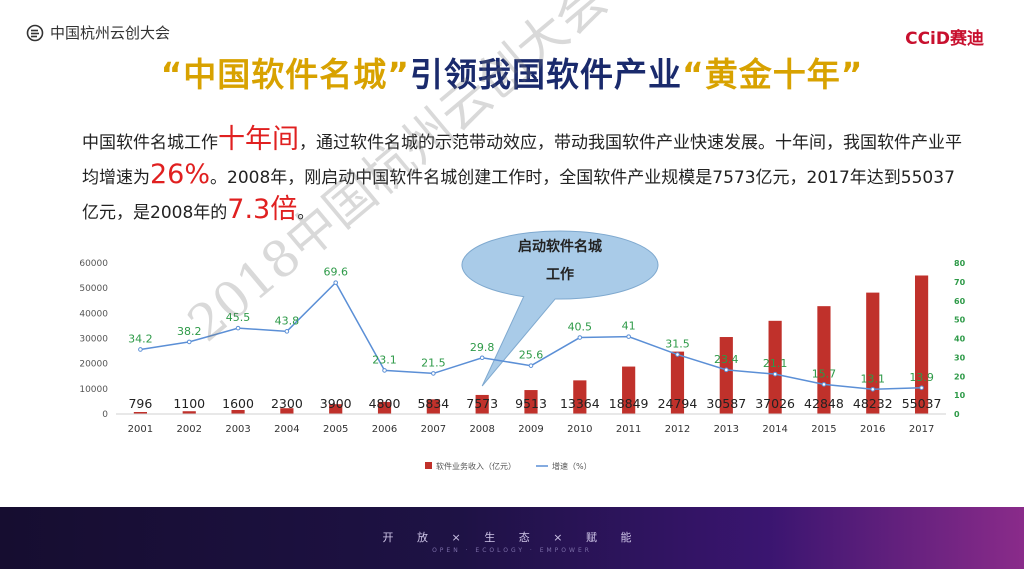 This screenshot has width=1024, height=569. I want to click on bar-2011, so click(629, 390).